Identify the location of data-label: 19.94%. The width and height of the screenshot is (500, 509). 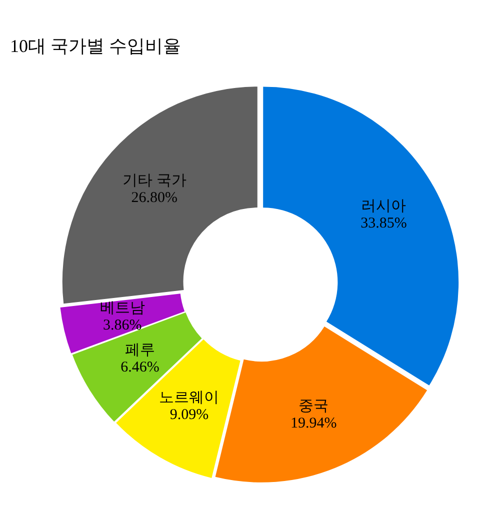
(313, 423).